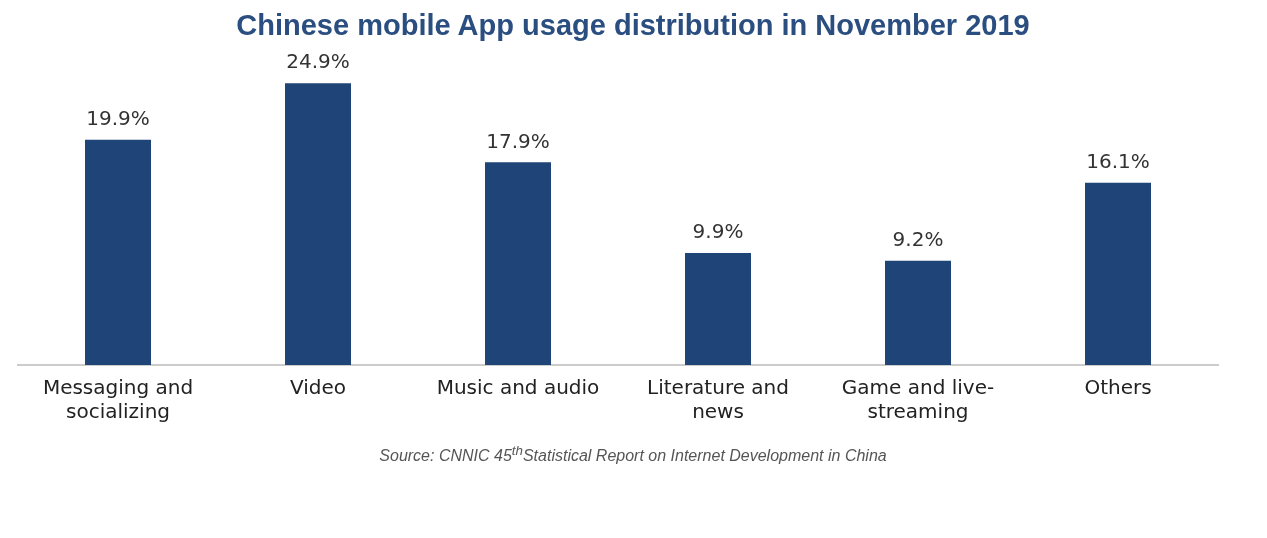  I want to click on x-tick-label: Music and audio, so click(518, 387).